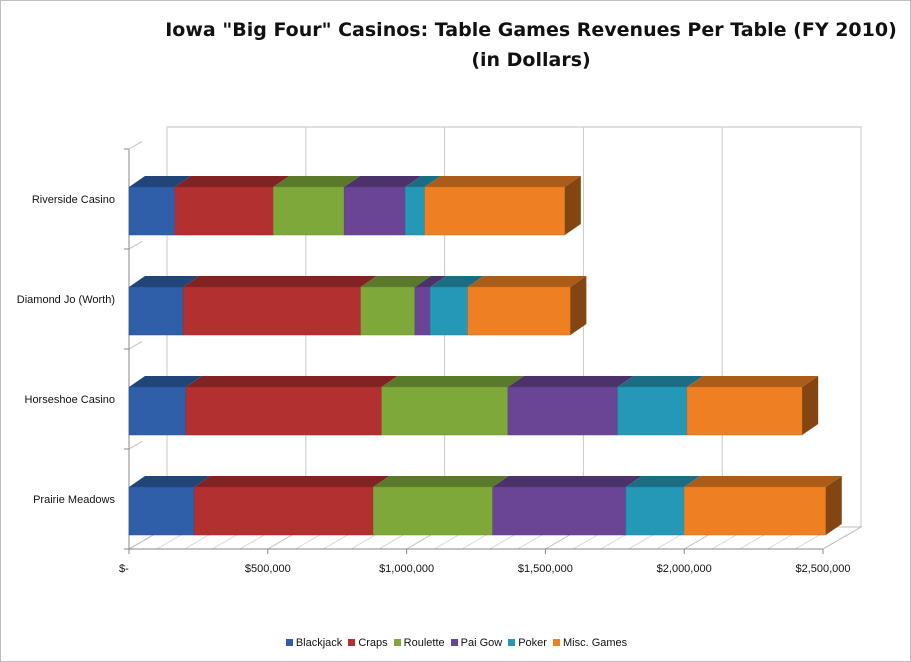 Image resolution: width=911 pixels, height=662 pixels. I want to click on x-tick-label: $1,000,000, so click(406, 569).